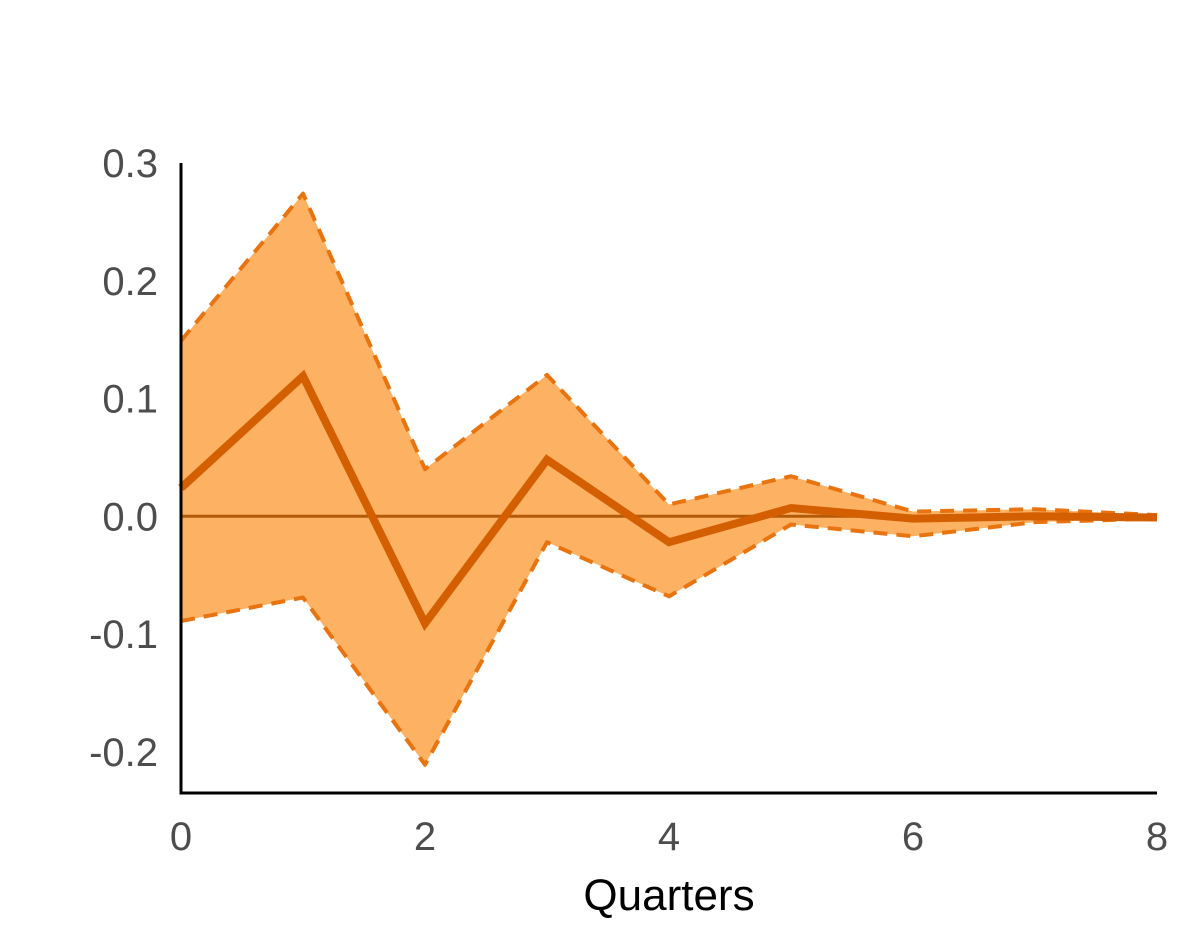 Image resolution: width=1181 pixels, height=944 pixels. Describe the element at coordinates (425, 837) in the screenshot. I see `x-tick-label: 2` at that location.